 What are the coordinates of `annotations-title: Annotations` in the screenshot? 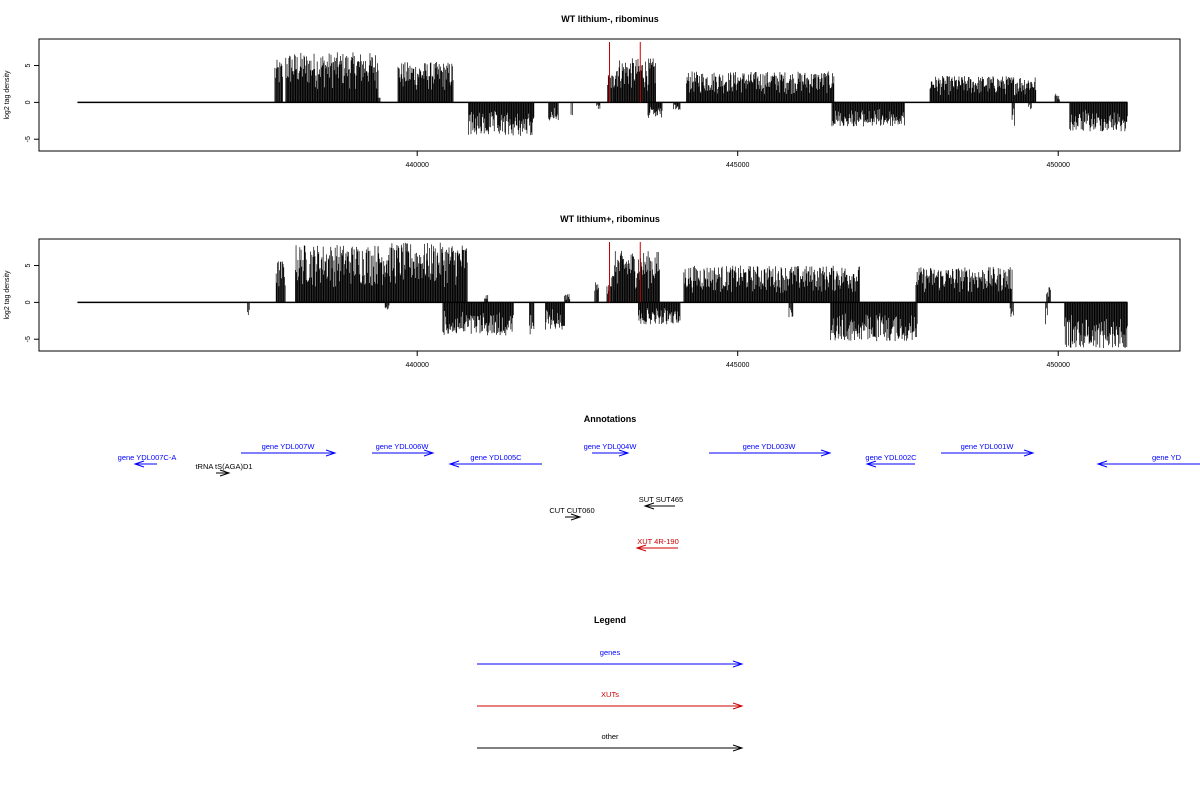 It's located at (610, 419).